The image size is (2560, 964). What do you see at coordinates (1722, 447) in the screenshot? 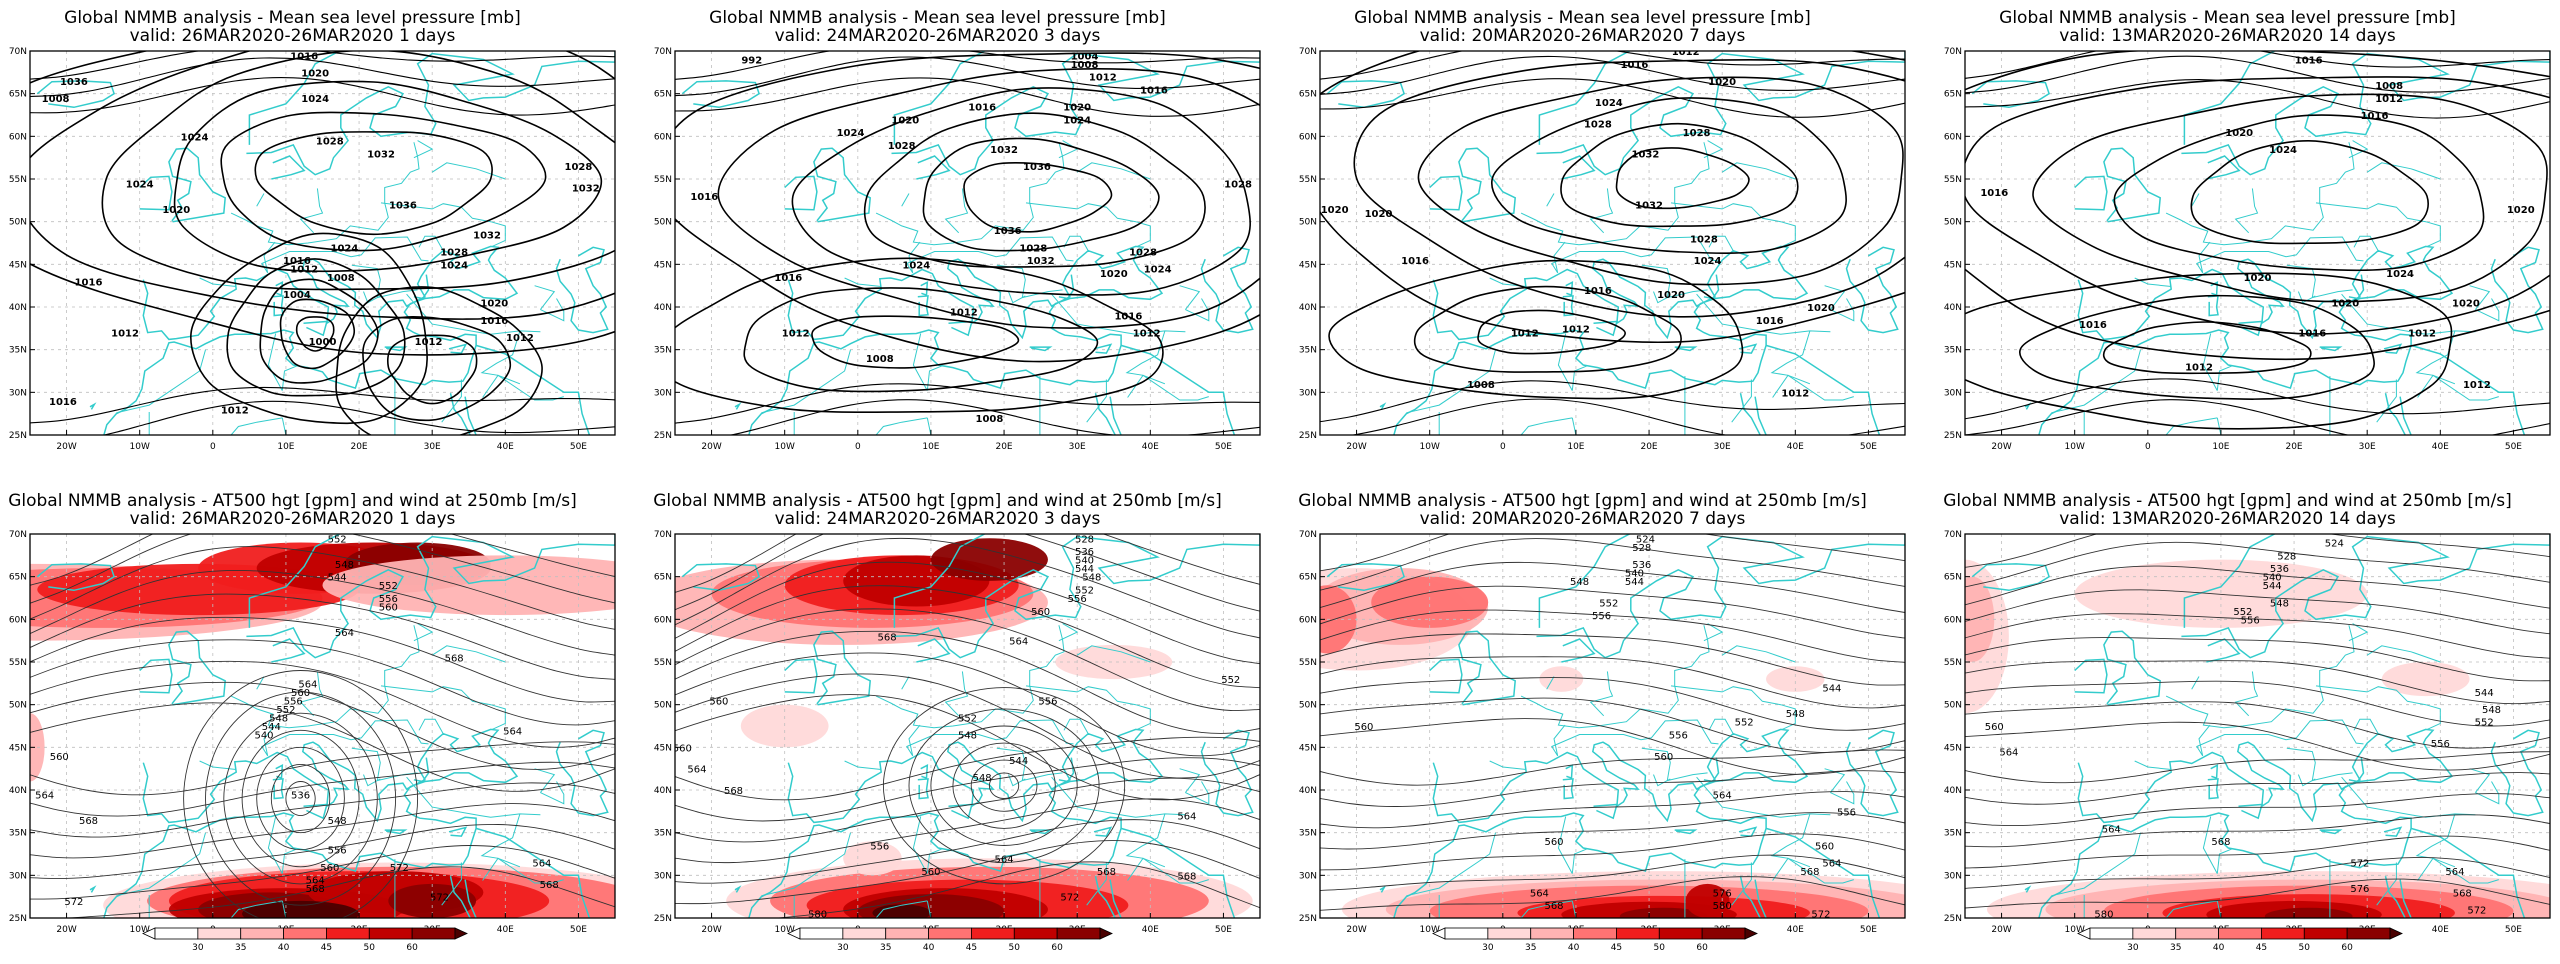
I see `longitude-label: 30E` at bounding box center [1722, 447].